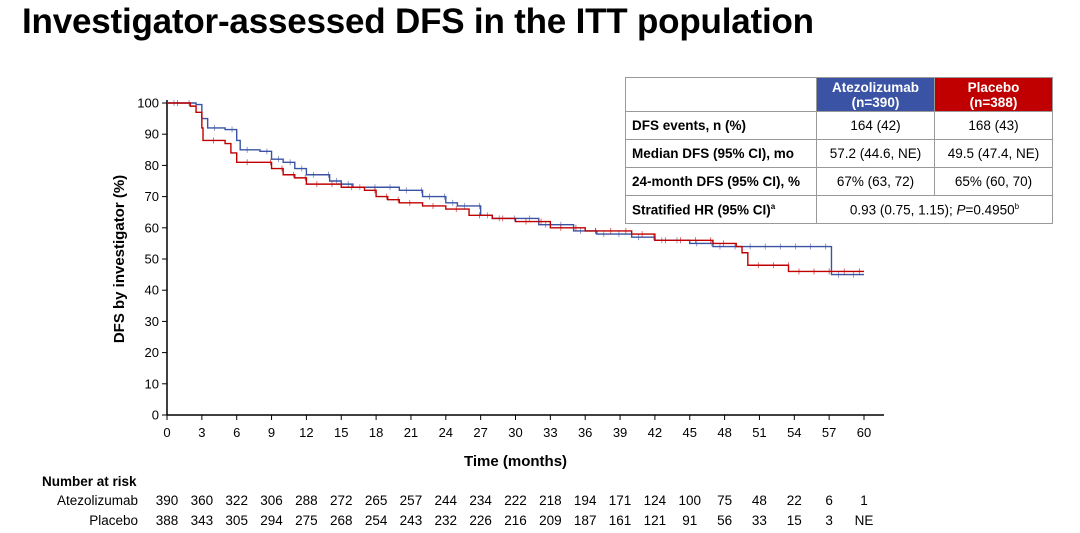 Image resolution: width=1080 pixels, height=533 pixels. What do you see at coordinates (306, 432) in the screenshot?
I see `x-tick-label: 12` at bounding box center [306, 432].